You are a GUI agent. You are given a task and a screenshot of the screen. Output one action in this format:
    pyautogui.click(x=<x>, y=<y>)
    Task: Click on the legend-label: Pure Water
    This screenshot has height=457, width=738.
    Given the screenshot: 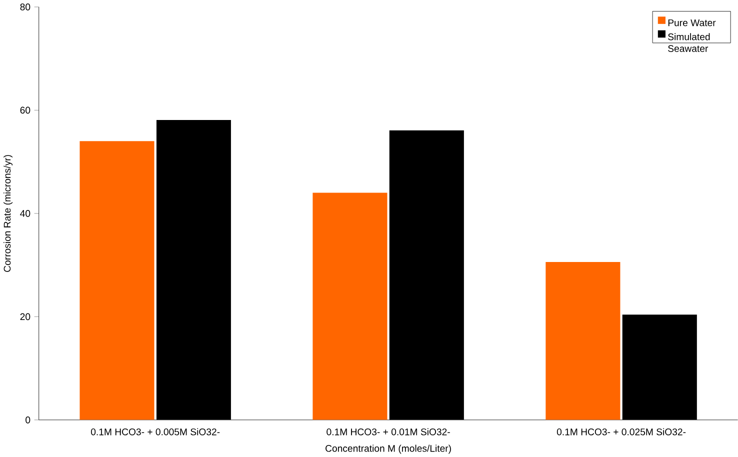 What is the action you would take?
    pyautogui.click(x=692, y=22)
    